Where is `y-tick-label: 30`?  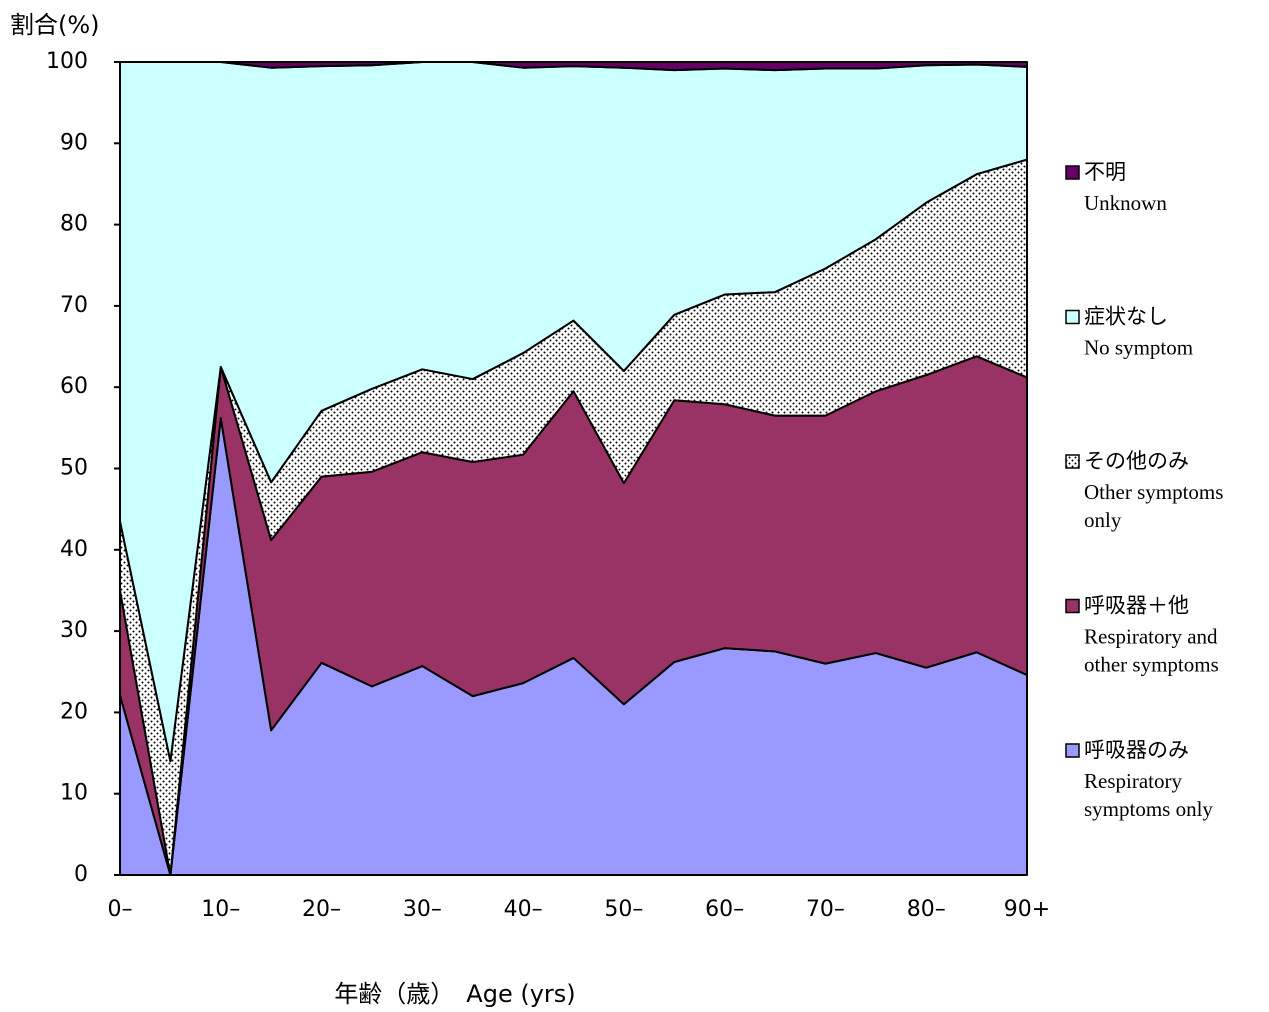
y-tick-label: 30 is located at coordinates (74, 630).